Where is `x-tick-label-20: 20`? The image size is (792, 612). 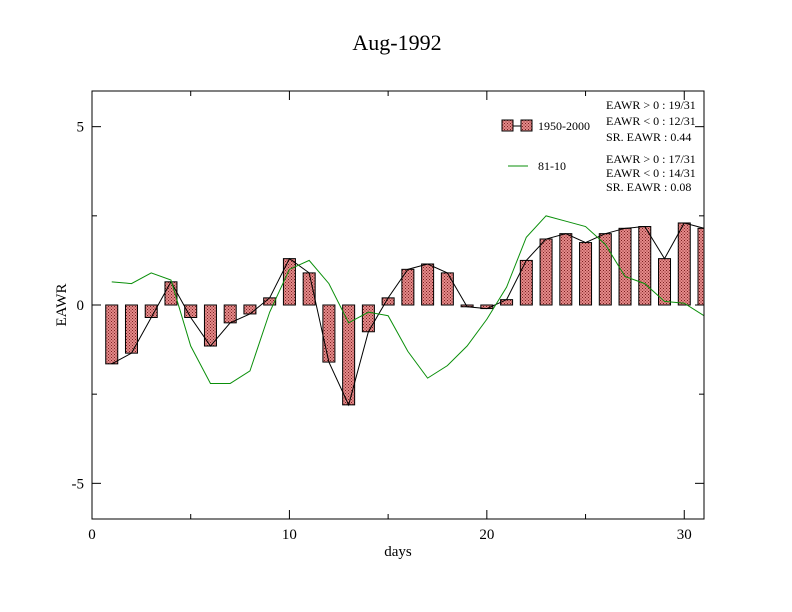
x-tick-label-20: 20 is located at coordinates (486, 535).